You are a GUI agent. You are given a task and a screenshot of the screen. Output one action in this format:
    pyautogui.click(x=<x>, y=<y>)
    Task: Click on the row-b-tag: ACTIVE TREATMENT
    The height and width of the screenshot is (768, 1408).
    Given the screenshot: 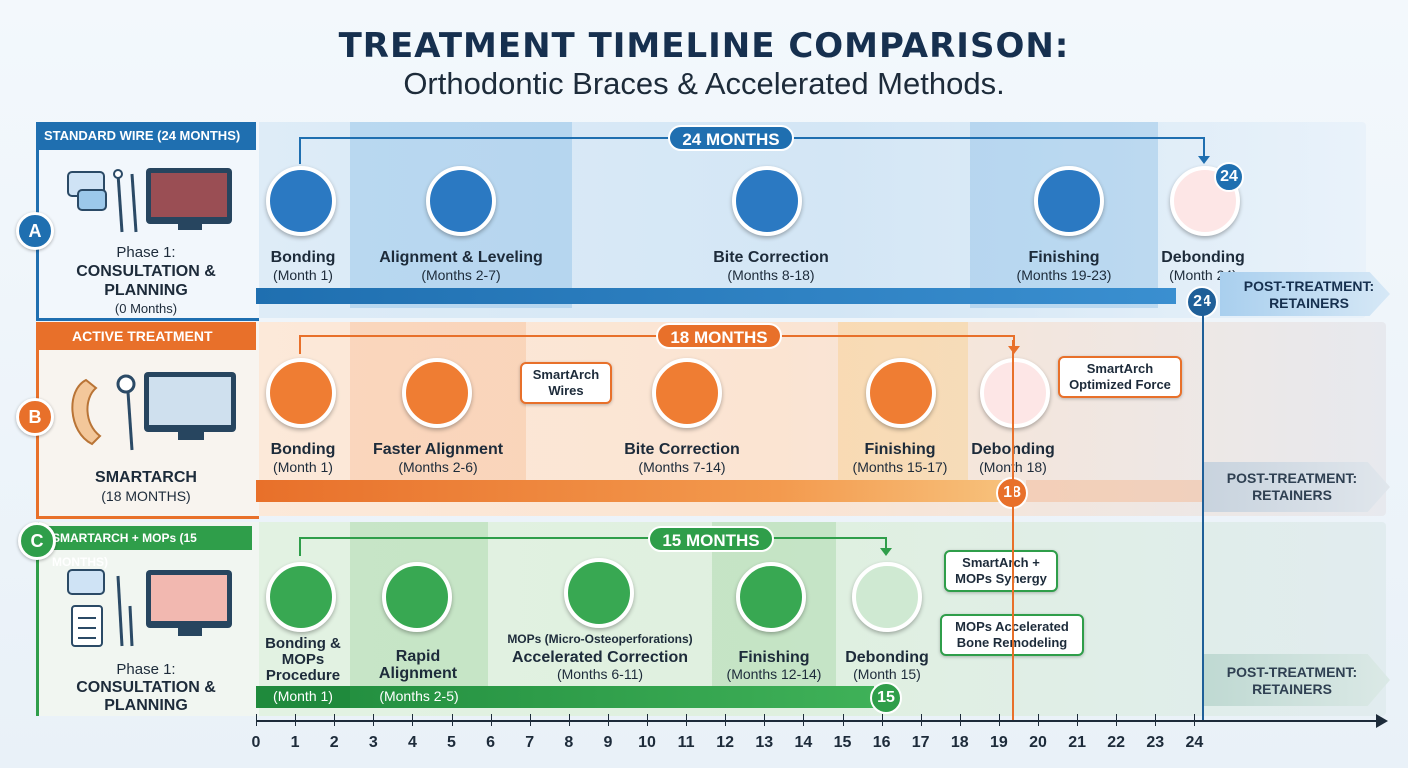 What is the action you would take?
    pyautogui.click(x=146, y=336)
    